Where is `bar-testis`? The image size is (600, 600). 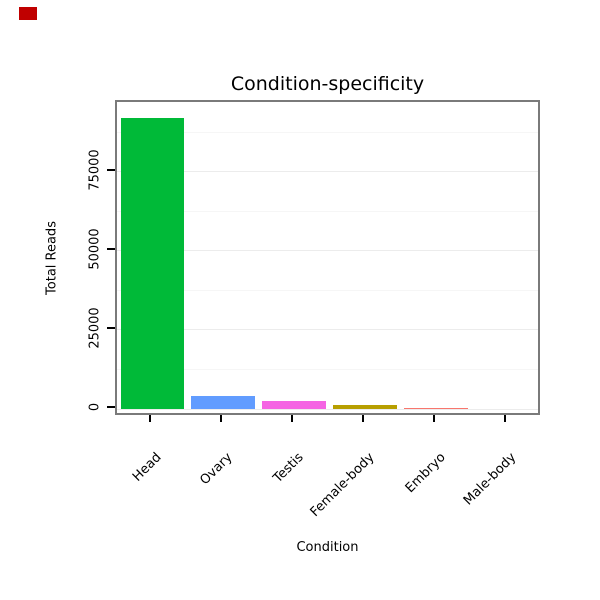 bar-testis is located at coordinates (294, 405).